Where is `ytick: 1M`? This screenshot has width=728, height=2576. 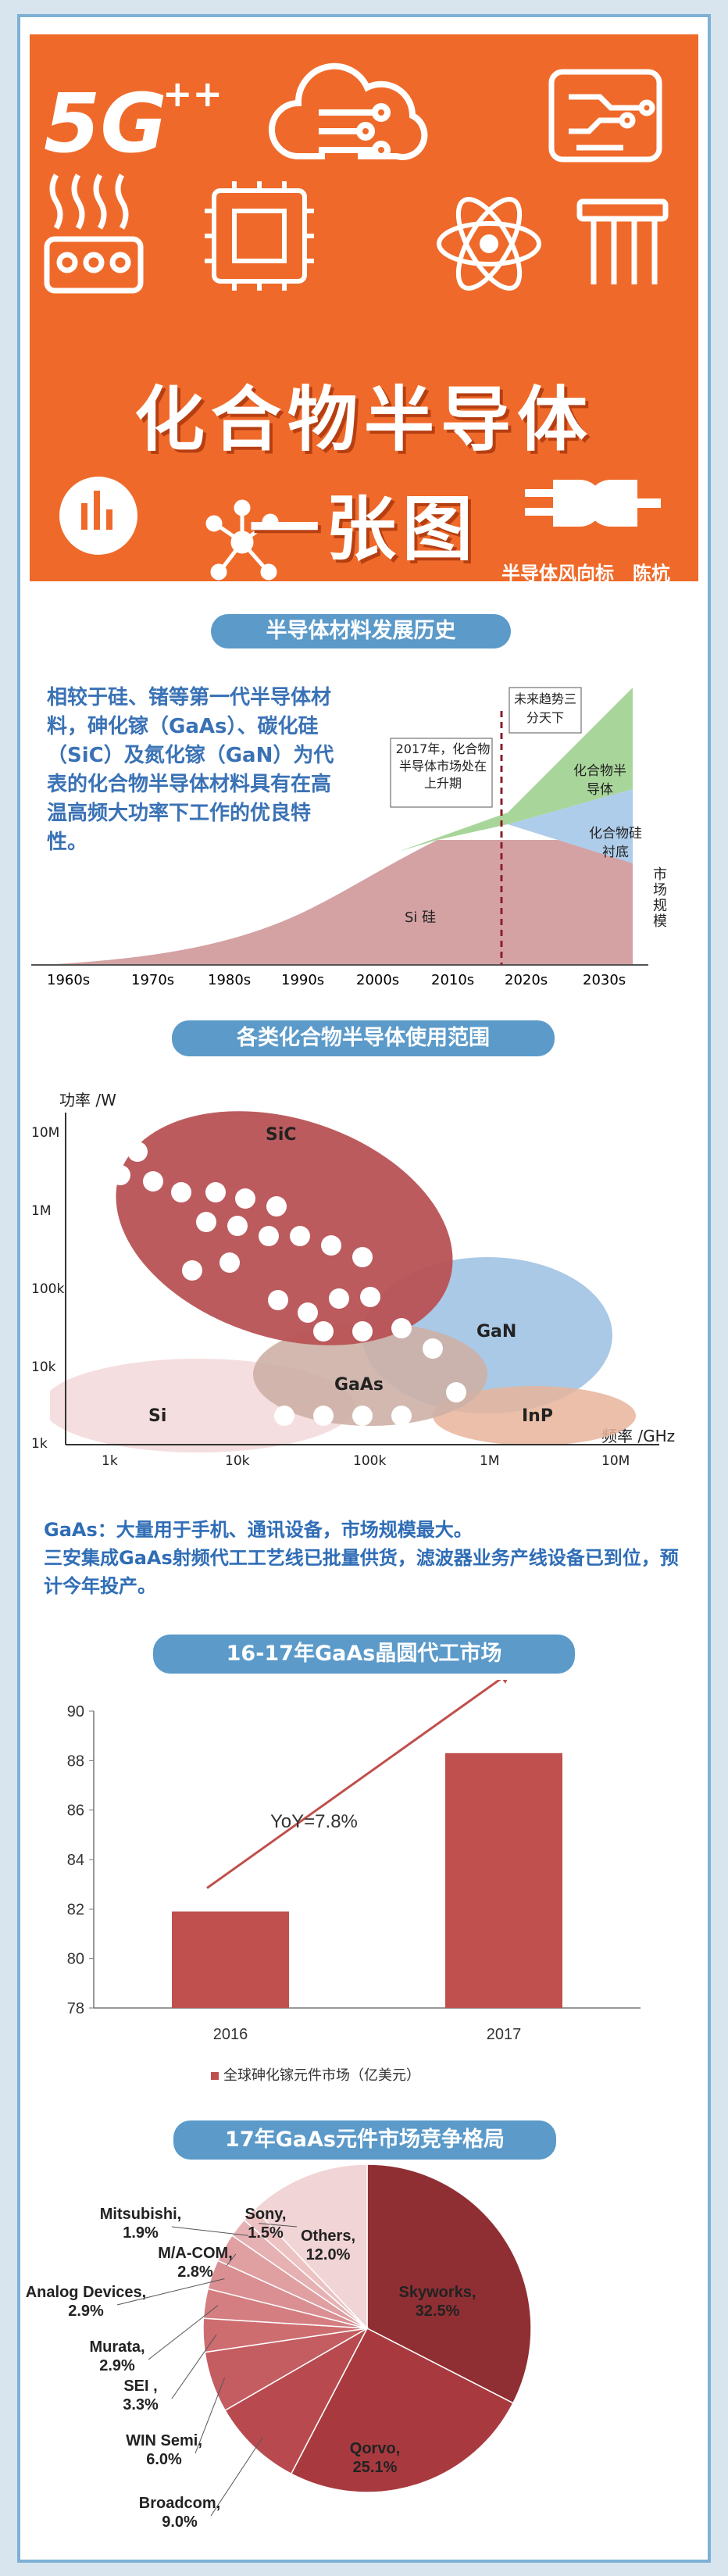
ytick: 1M is located at coordinates (41, 1211).